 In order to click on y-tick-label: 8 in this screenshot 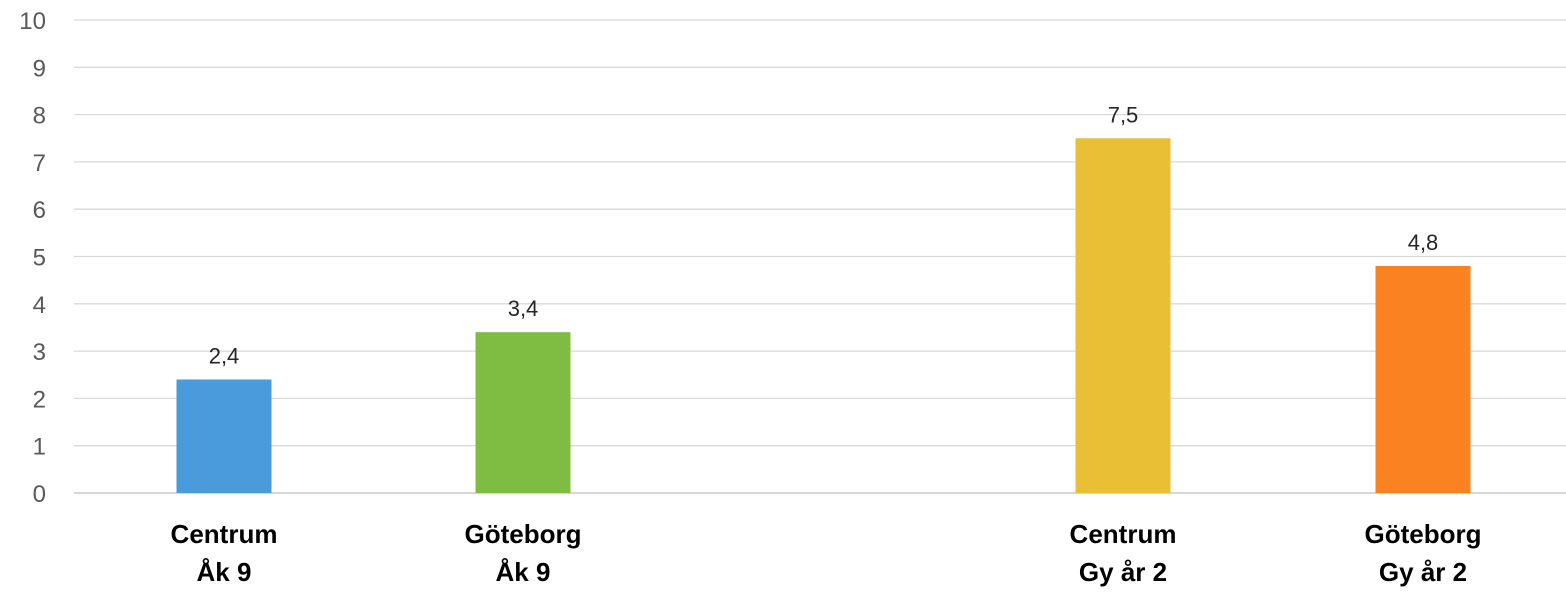, I will do `click(39, 116)`.